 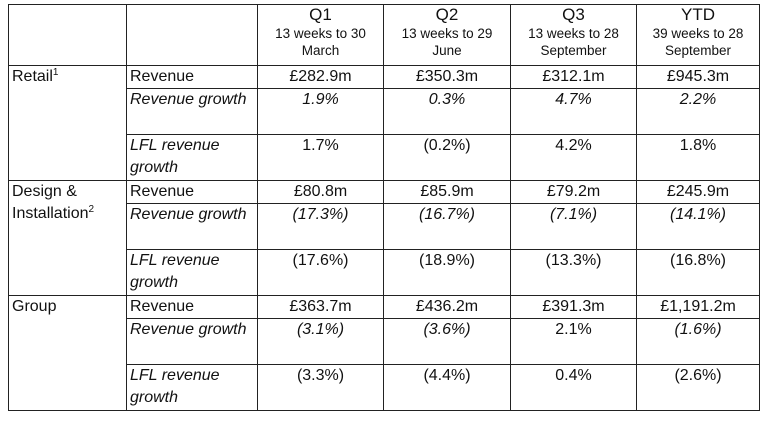 What do you see at coordinates (447, 192) in the screenshot?
I see `table-cell: £85.9m` at bounding box center [447, 192].